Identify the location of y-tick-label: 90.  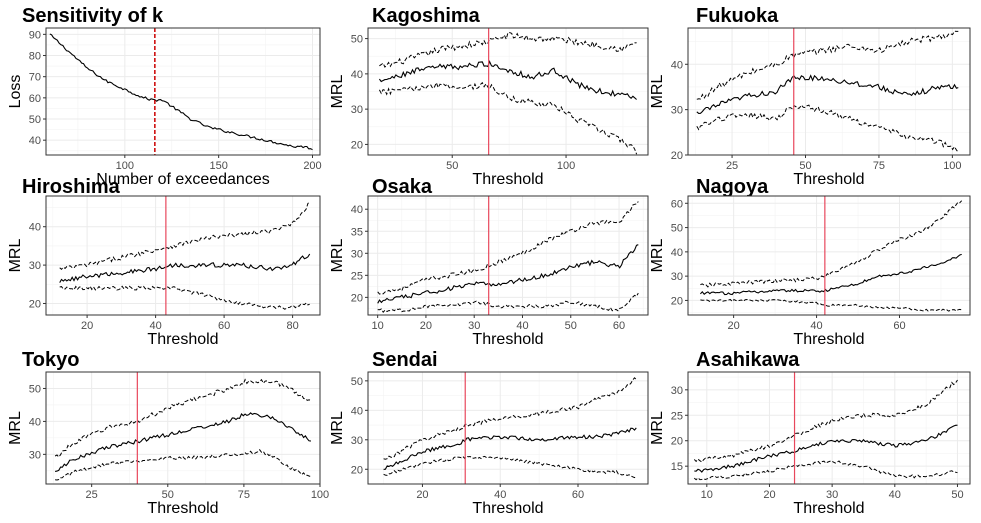
(35, 35).